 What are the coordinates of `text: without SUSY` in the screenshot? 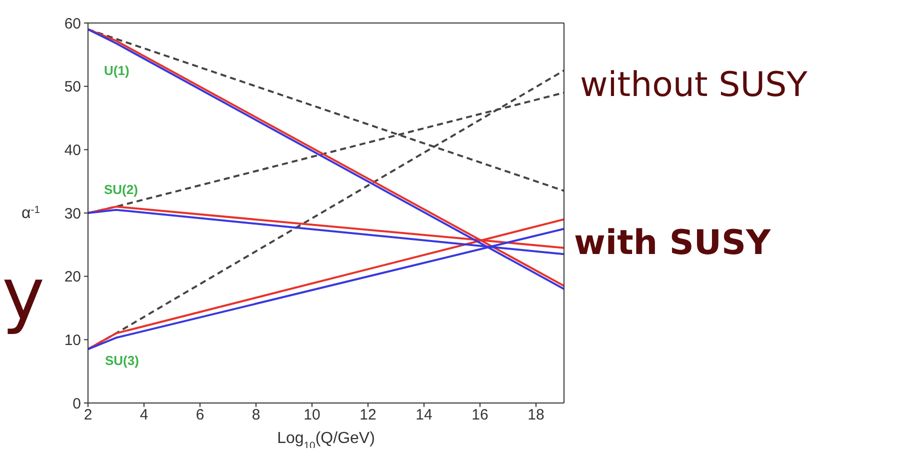 It's located at (694, 85).